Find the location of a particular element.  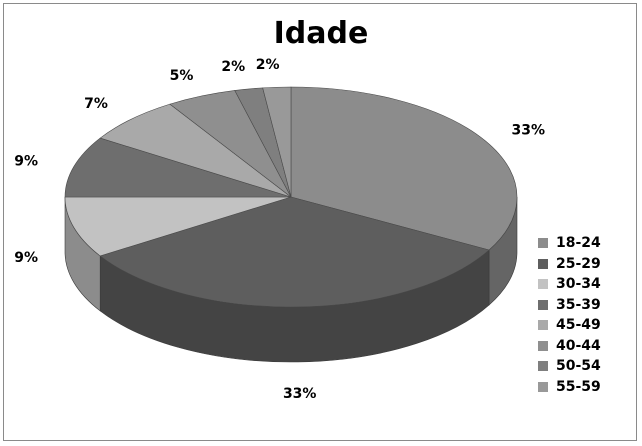

data-label-45-49: 7% is located at coordinates (96, 104).